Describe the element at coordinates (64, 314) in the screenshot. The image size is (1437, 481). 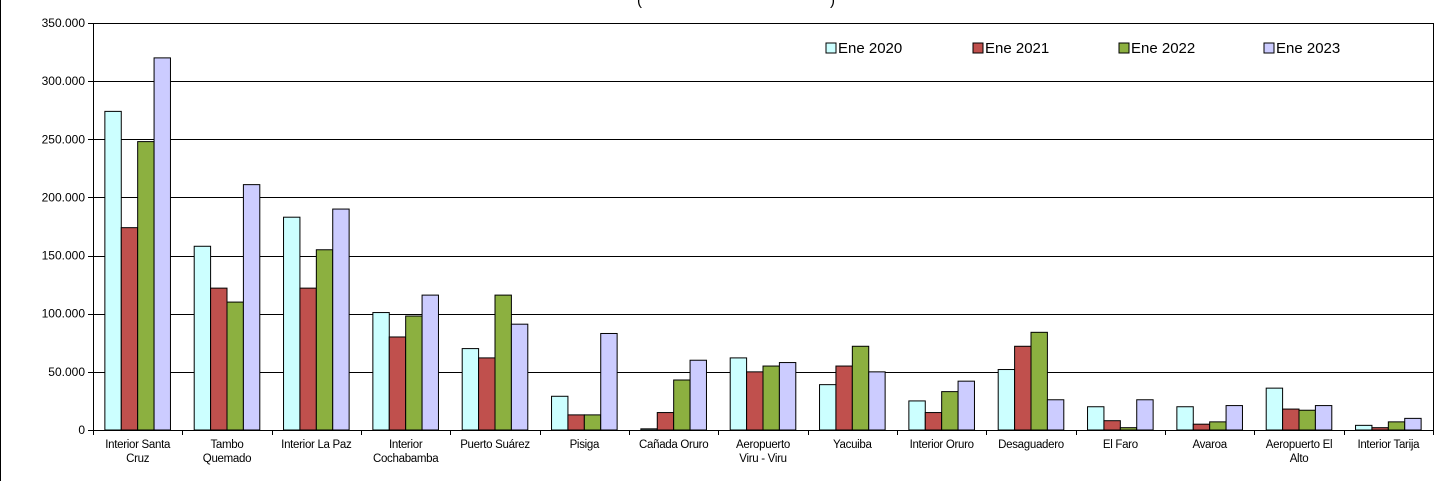
I see `y-tick-label: 100.000` at that location.